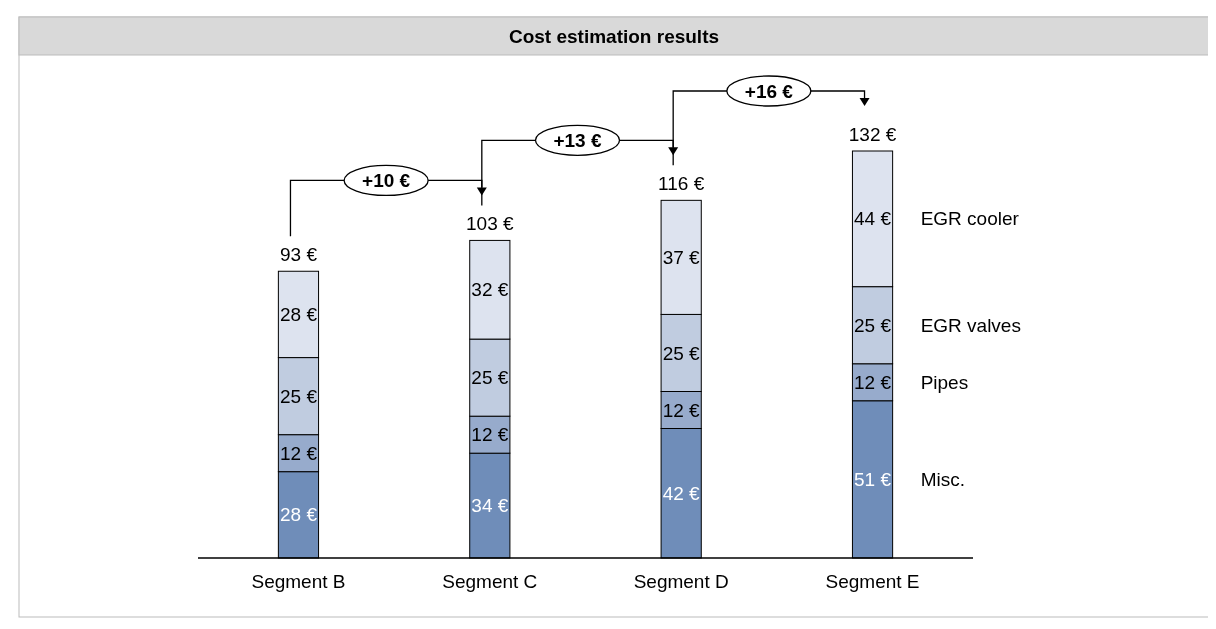 Image resolution: width=1216 pixels, height=629 pixels. I want to click on text: +13 €, so click(577, 140).